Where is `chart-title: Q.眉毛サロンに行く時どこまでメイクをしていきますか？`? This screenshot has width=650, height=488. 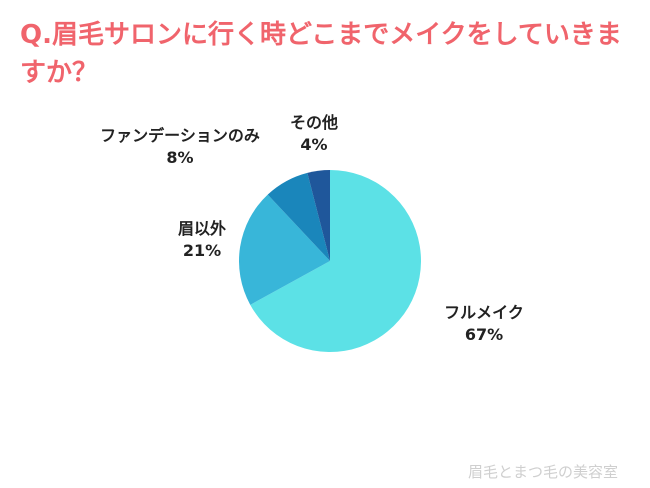 chart-title: Q.眉毛サロンに行く時どこまでメイクをしていきますか？ is located at coordinates (321, 54).